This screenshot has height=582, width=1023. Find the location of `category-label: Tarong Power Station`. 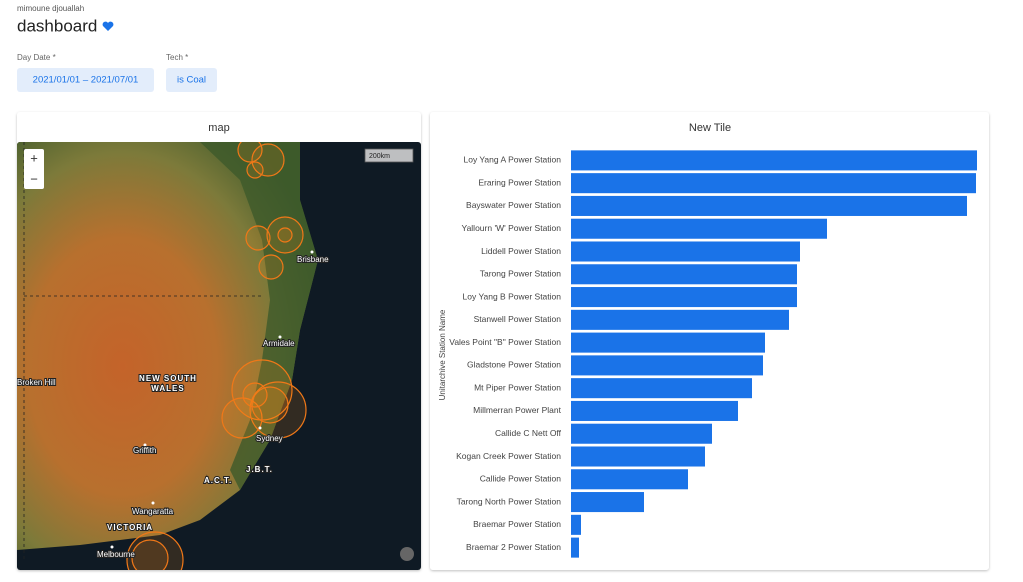

category-label: Tarong Power Station is located at coordinates (521, 274).